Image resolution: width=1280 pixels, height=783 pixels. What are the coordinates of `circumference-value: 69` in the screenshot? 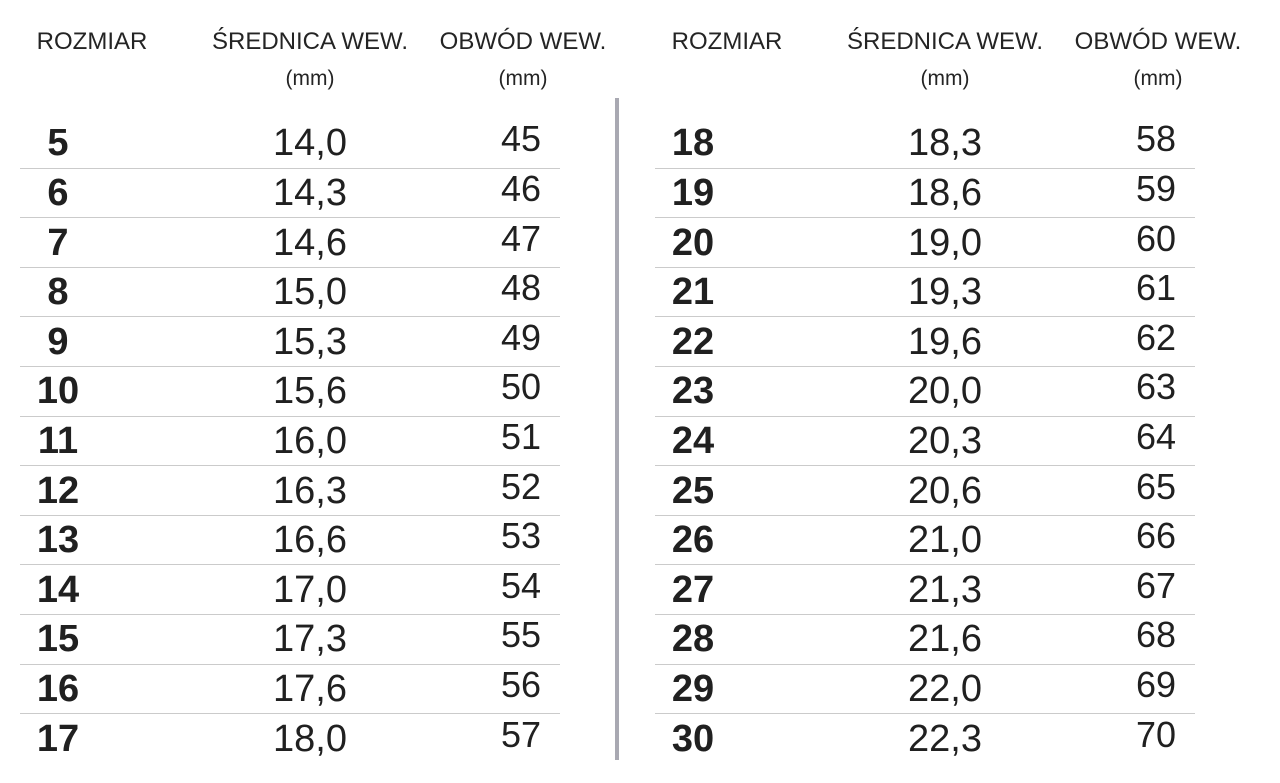 It's located at (1156, 684).